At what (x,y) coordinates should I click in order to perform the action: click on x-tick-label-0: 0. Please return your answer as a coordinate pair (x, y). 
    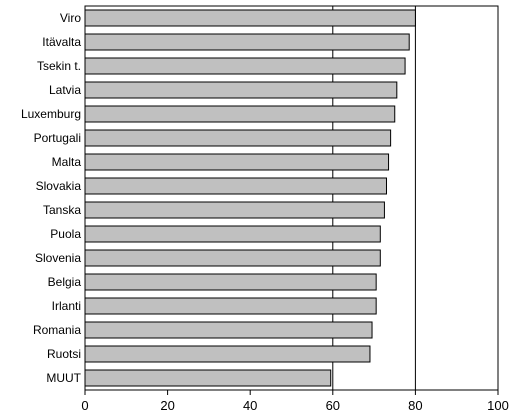
    Looking at the image, I should click on (84, 405).